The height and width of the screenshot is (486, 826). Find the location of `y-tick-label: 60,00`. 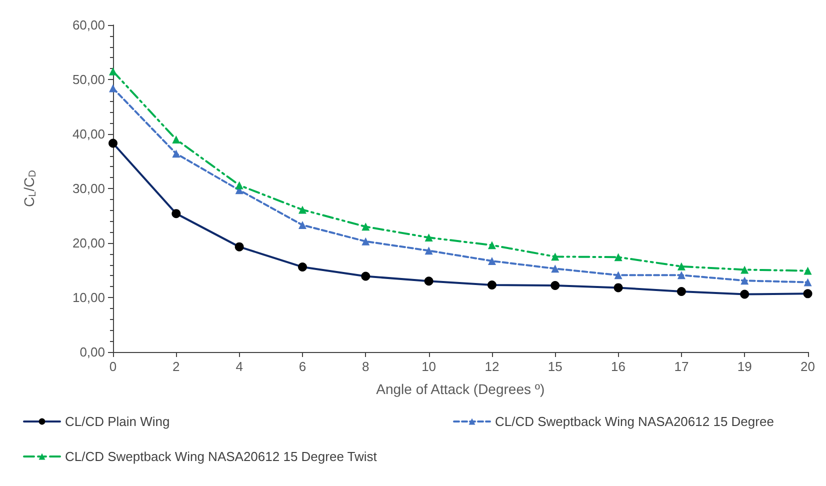

y-tick-label: 60,00 is located at coordinates (88, 25).